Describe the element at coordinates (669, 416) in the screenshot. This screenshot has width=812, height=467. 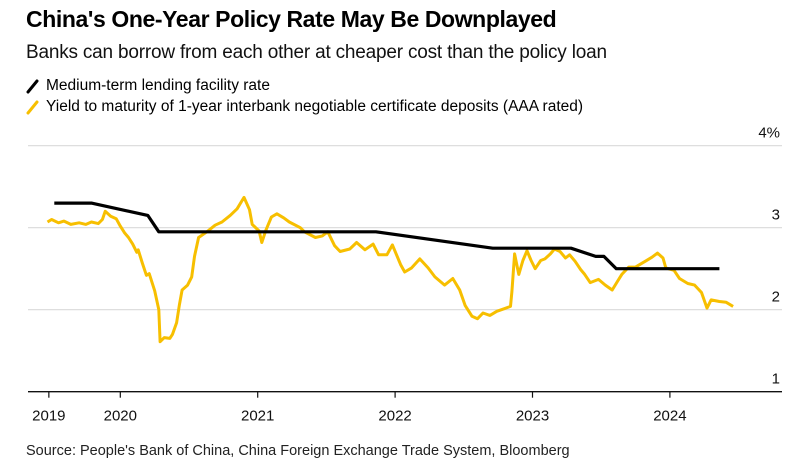
I see `x-tick-label: 2024` at that location.